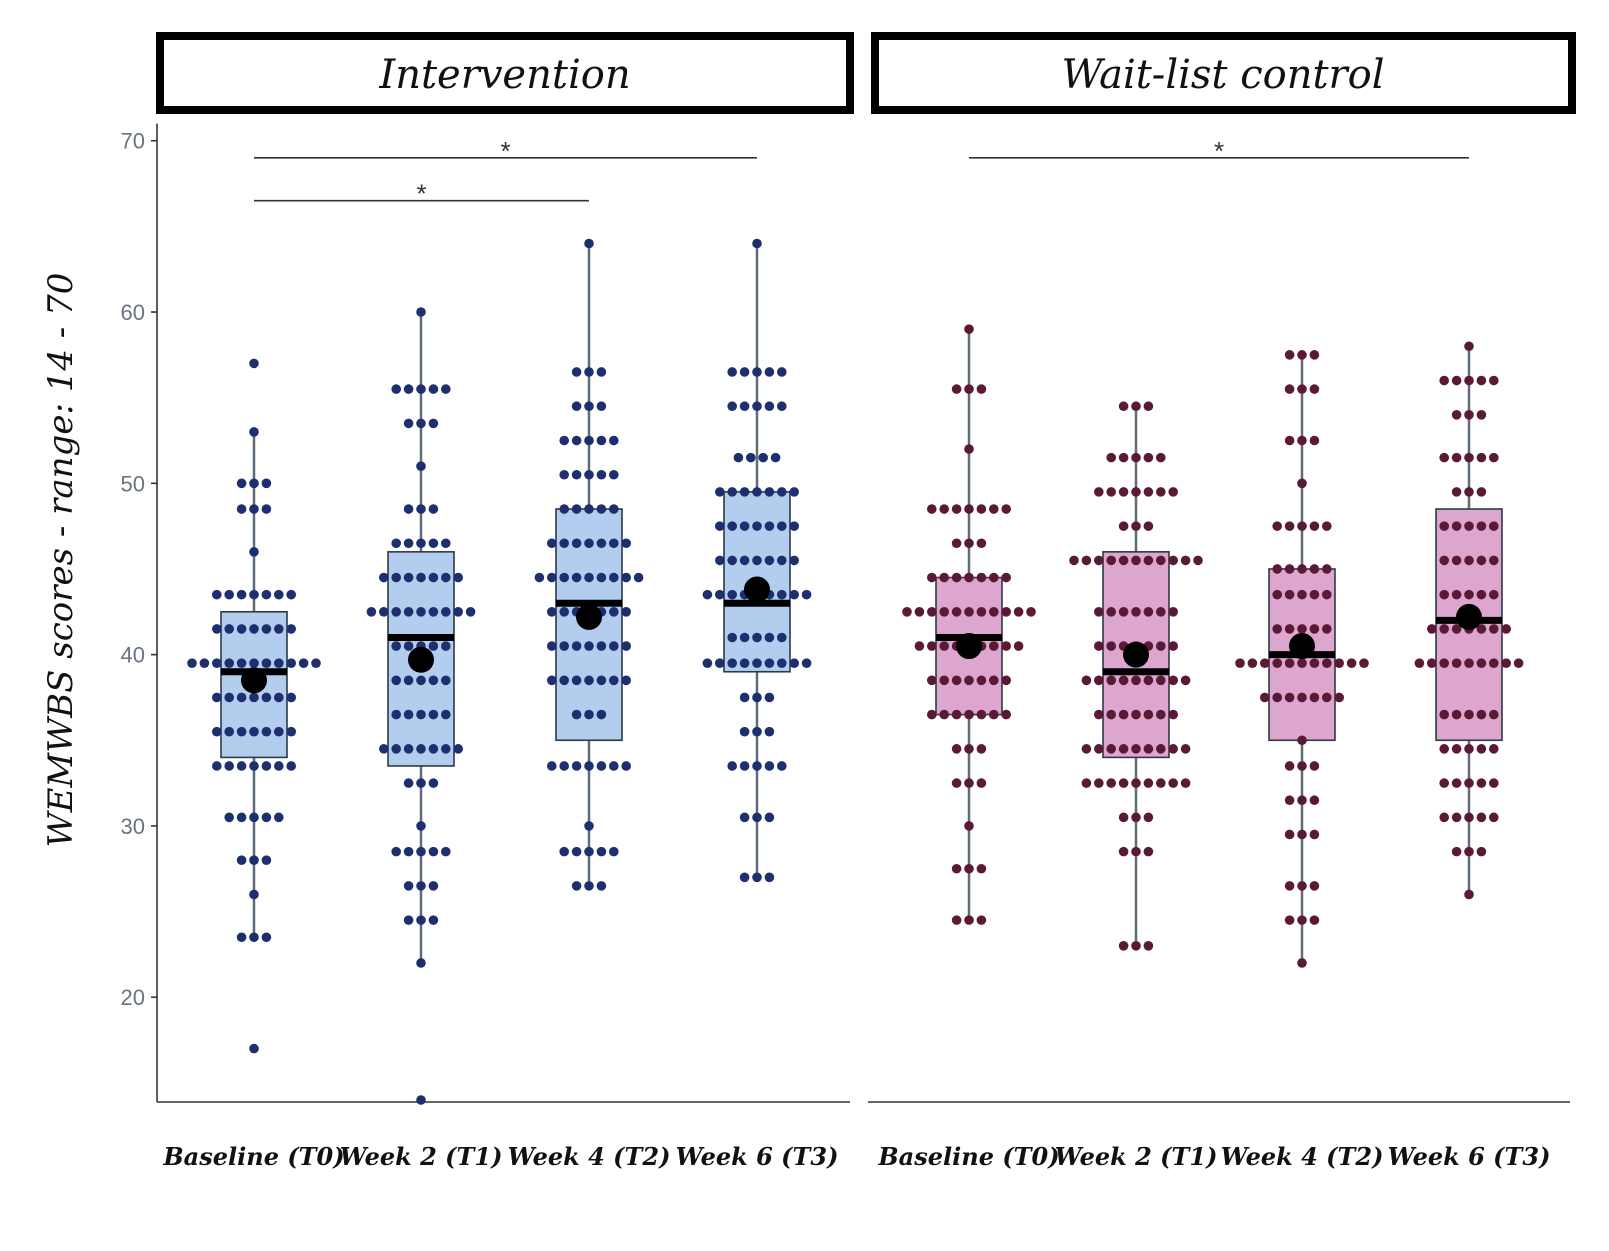 The width and height of the screenshot is (1609, 1251). What do you see at coordinates (61, 560) in the screenshot?
I see `y-axis-label: WEMWBS scores - range: 14 - 70` at bounding box center [61, 560].